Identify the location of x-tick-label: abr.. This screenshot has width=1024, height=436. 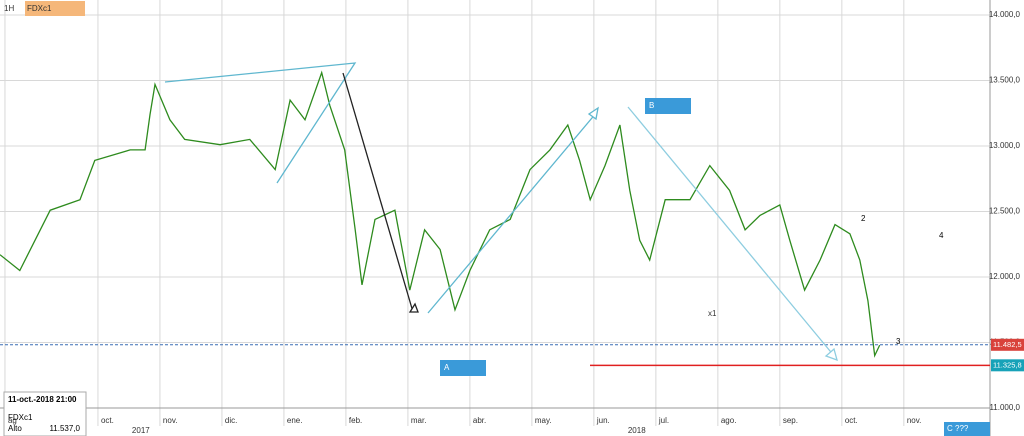
(479, 420).